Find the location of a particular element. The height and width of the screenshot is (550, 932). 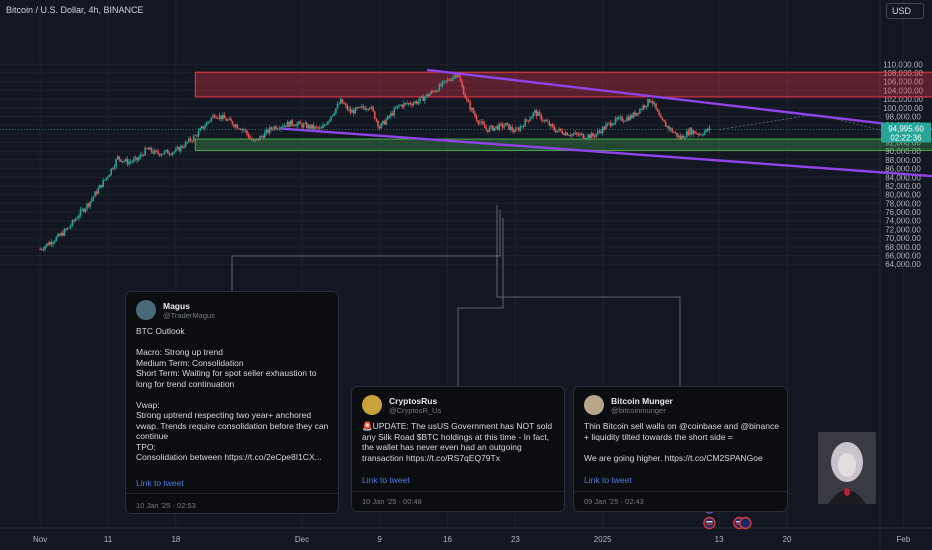

currency-button: USD is located at coordinates (905, 11).